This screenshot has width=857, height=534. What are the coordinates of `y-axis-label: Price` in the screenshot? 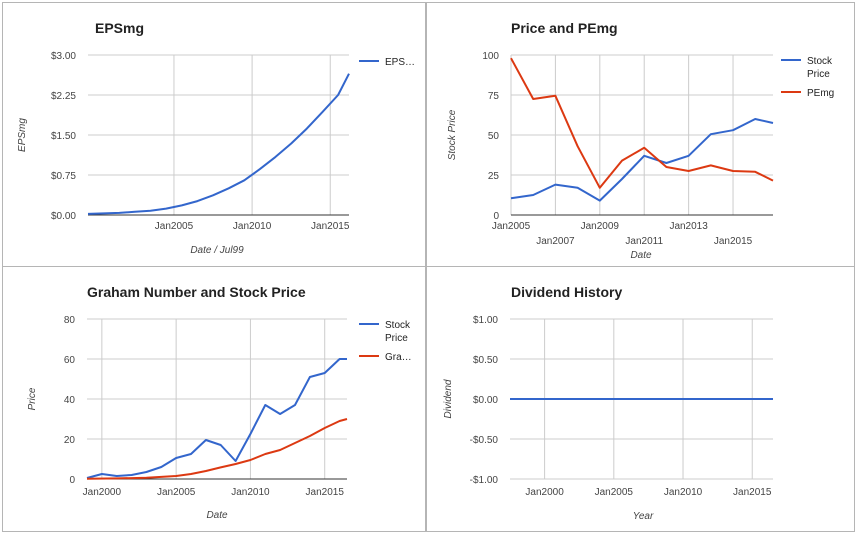 It's located at (32, 398).